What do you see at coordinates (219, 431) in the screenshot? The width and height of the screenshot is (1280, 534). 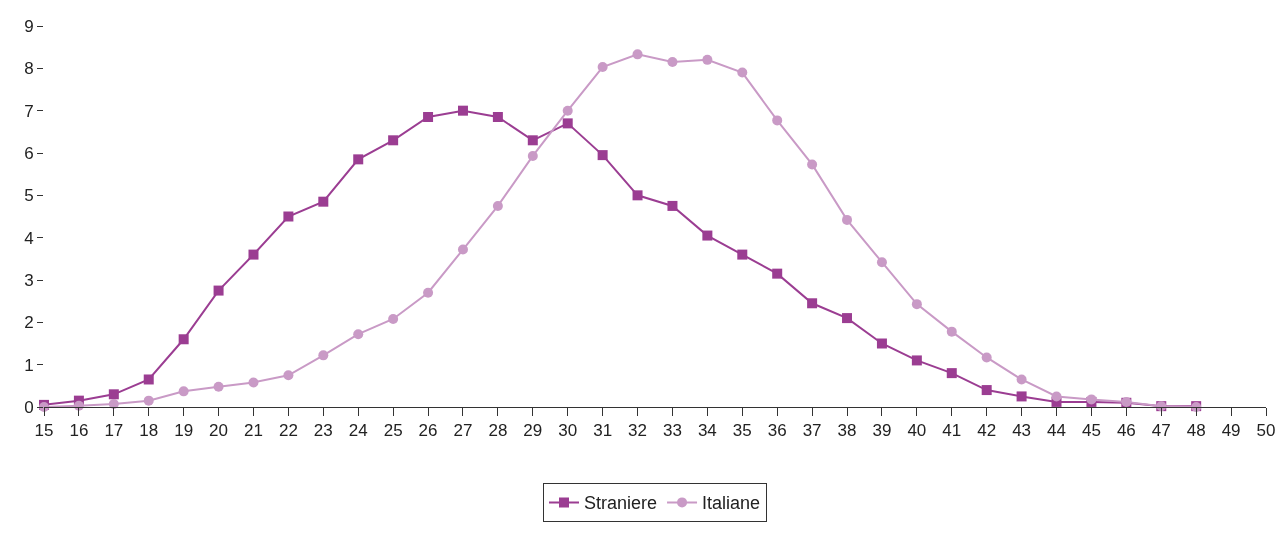 I see `x-tick-label: 20` at bounding box center [219, 431].